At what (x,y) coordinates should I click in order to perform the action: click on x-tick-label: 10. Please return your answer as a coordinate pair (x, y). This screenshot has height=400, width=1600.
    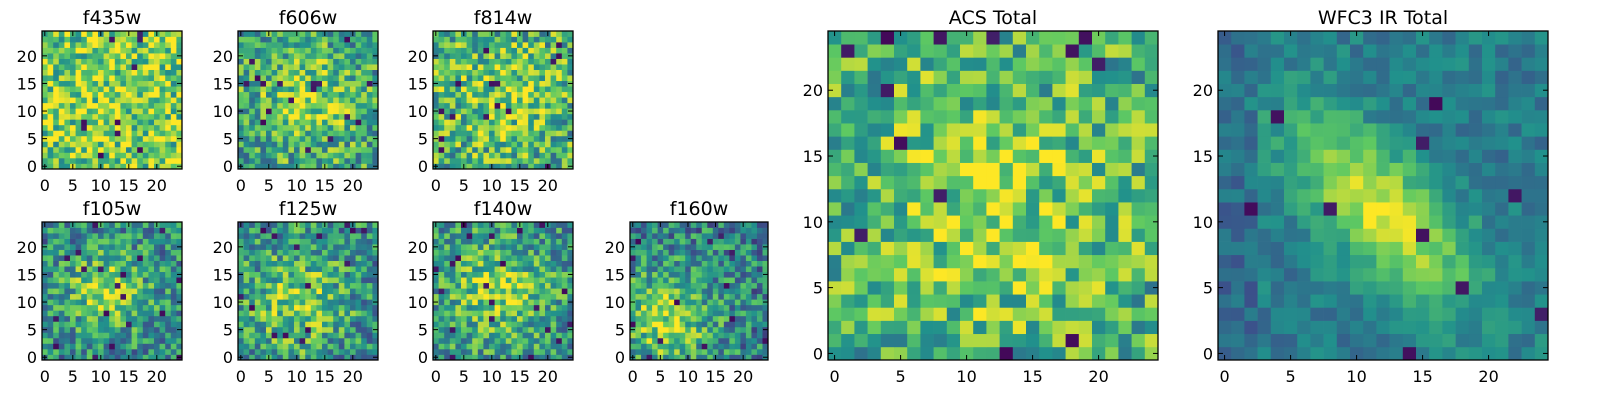
    Looking at the image, I should click on (297, 376).